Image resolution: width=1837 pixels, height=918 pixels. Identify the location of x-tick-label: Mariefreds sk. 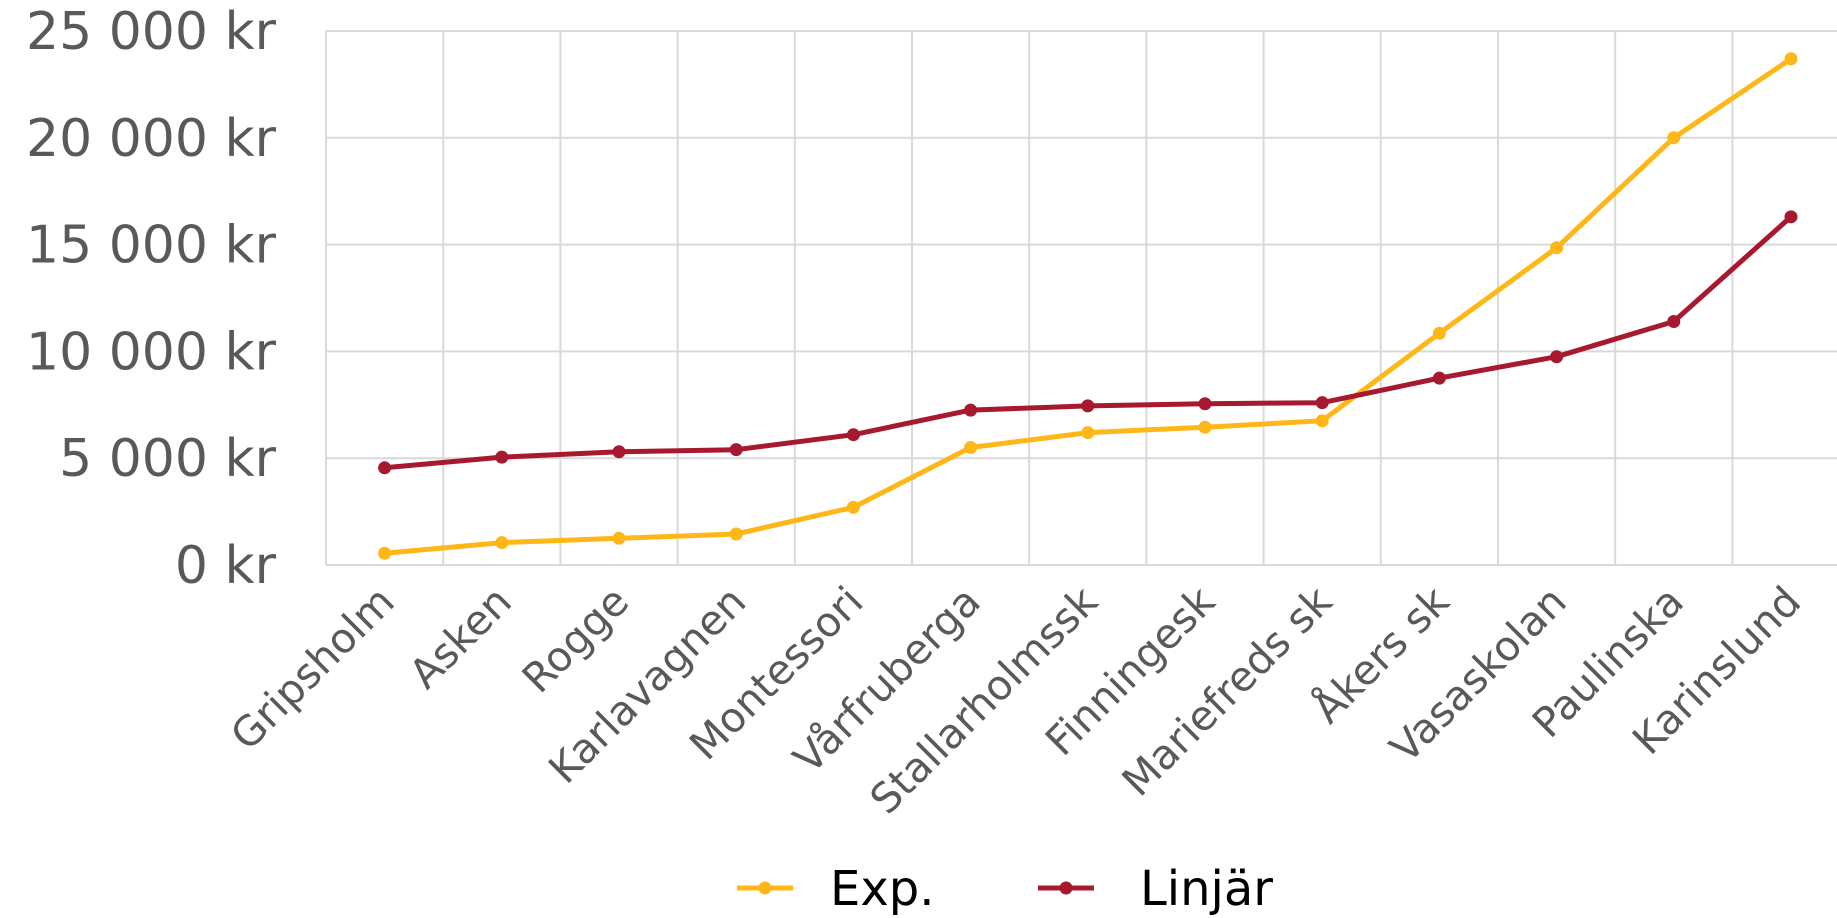
(1227, 691).